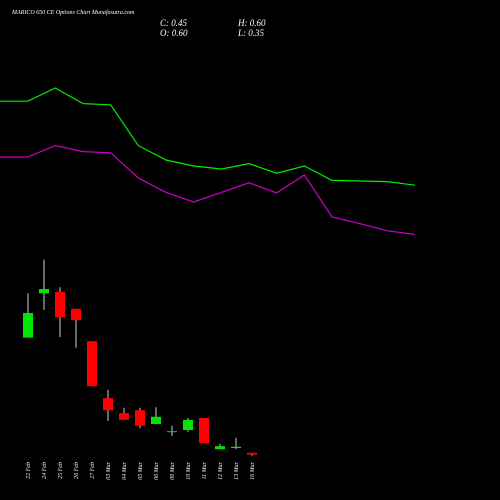 This screenshot has width=500, height=500. Describe the element at coordinates (124, 470) in the screenshot. I see `x-tick-label: 04 Mar` at that location.